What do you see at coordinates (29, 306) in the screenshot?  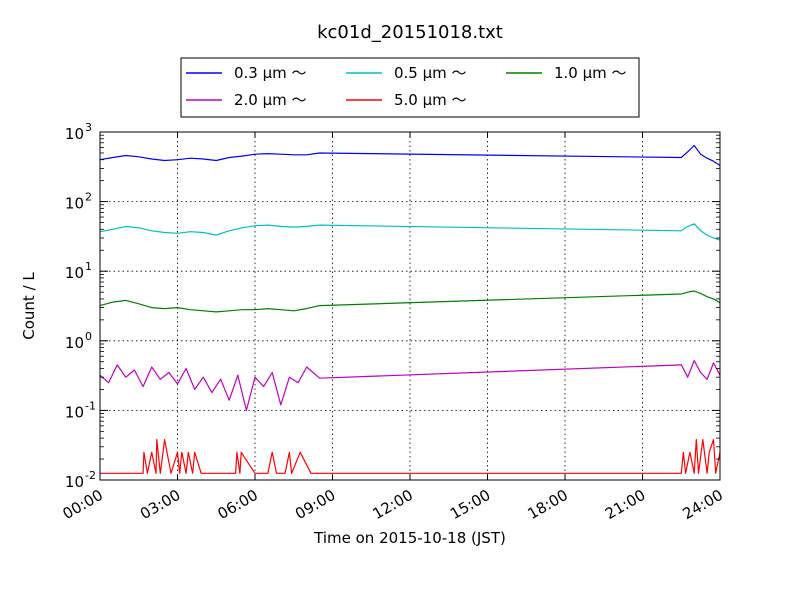 I see `y-axis-label: Count / L` at bounding box center [29, 306].